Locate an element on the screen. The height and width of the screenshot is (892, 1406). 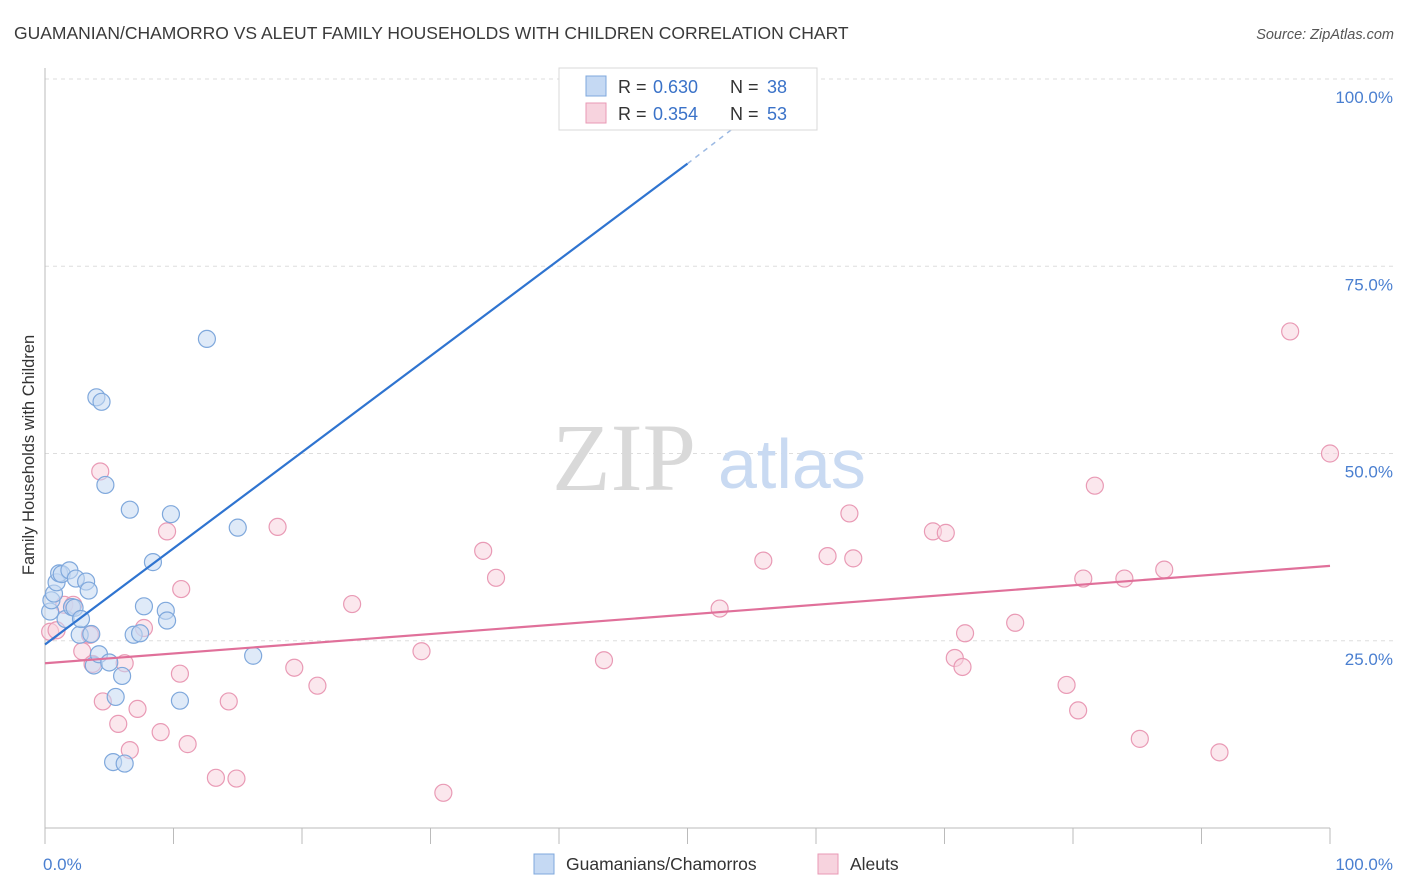
series-swatch-aleuts is located at coordinates (828, 864).